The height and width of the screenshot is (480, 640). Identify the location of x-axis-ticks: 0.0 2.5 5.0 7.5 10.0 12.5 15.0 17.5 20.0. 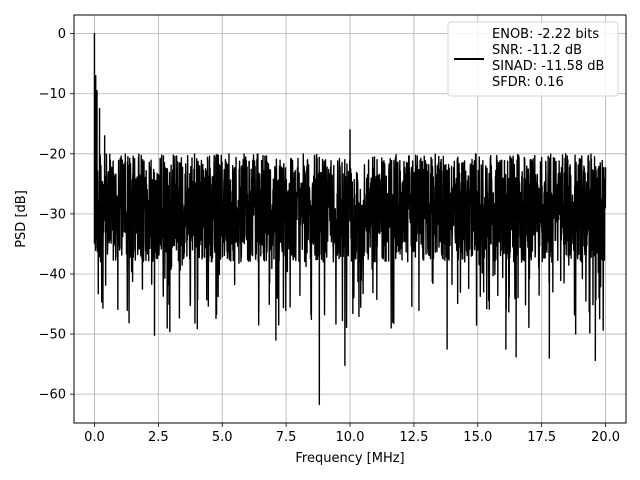
(352, 434).